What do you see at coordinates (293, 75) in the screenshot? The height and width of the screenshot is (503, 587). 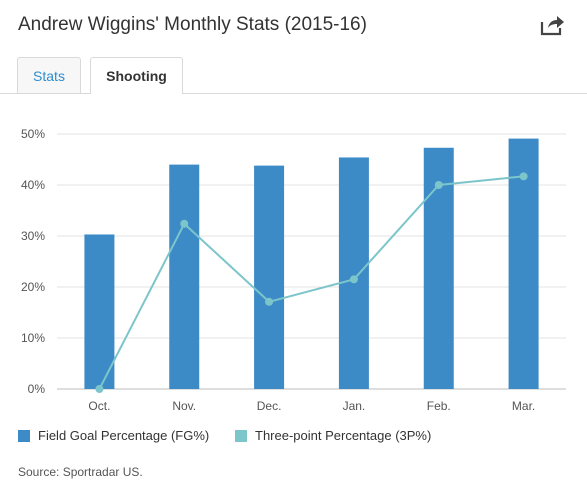 I see `tab-bar: Stats Shooting` at bounding box center [293, 75].